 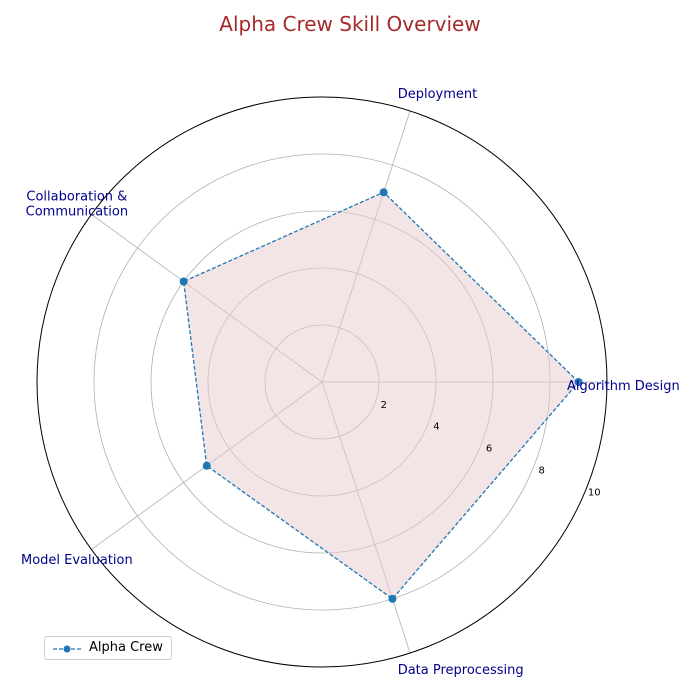 I want to click on radial-tick-label-1: 4, so click(x=436, y=427).